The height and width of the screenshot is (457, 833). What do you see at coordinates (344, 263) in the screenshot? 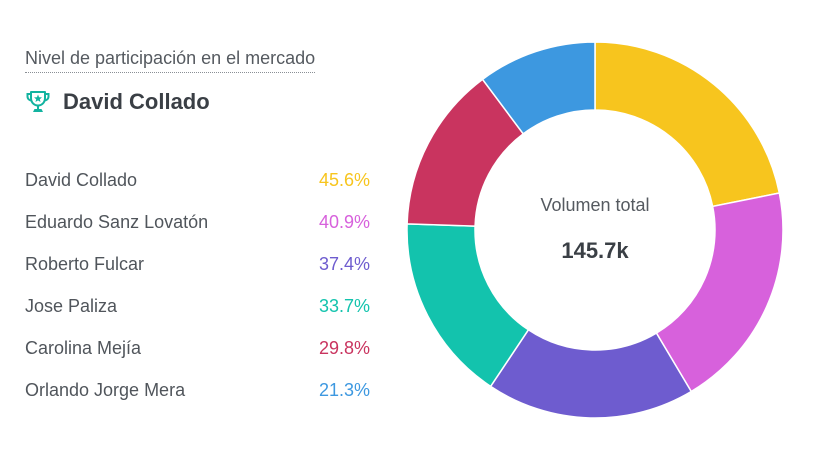
I see `legend-item-value: 37.4%` at bounding box center [344, 263].